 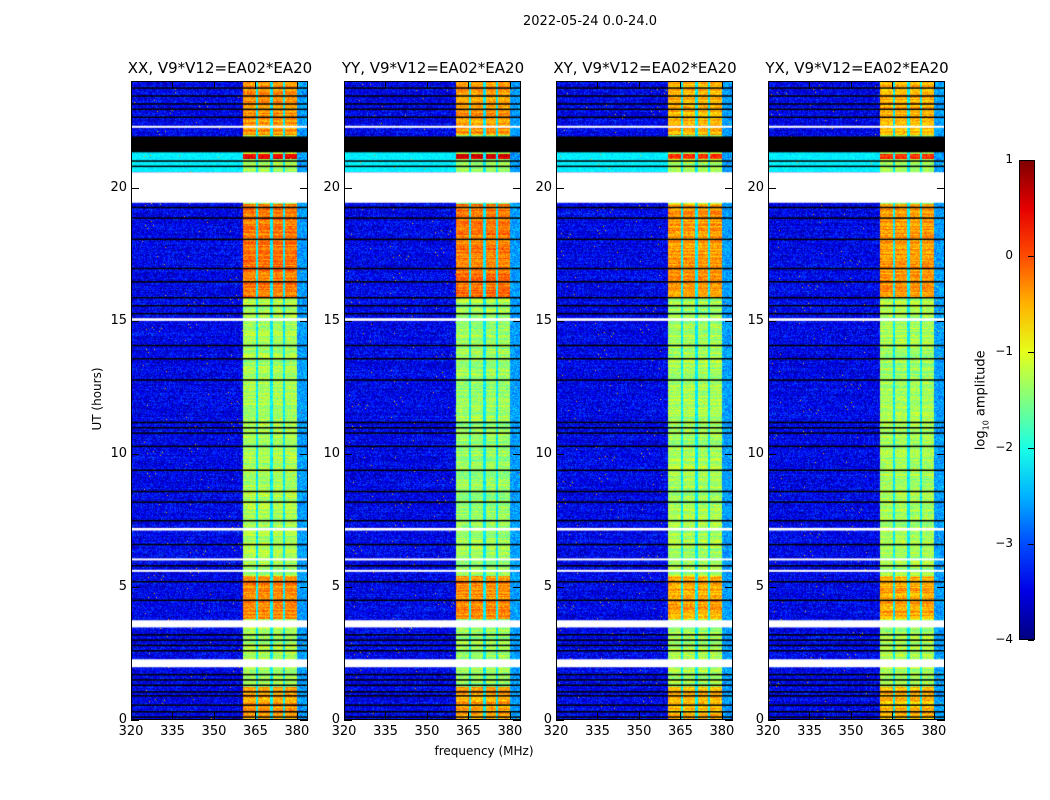 I want to click on panel-title-yx: YX, V9*V12=EA02*EA20, so click(x=857, y=68).